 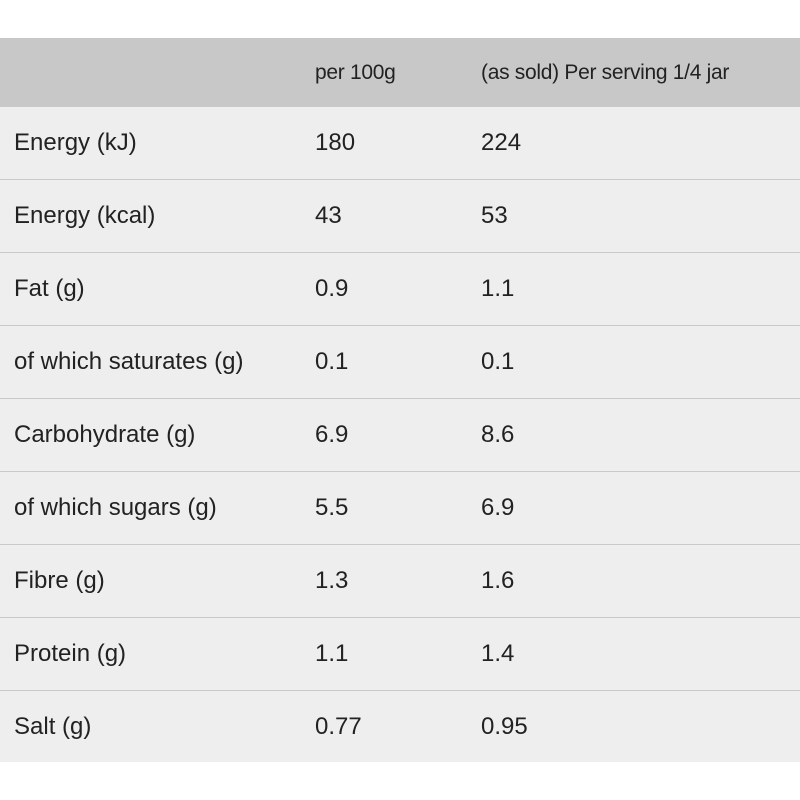 I want to click on table-row: Fat (g) 0.9 1.1, so click(x=400, y=289).